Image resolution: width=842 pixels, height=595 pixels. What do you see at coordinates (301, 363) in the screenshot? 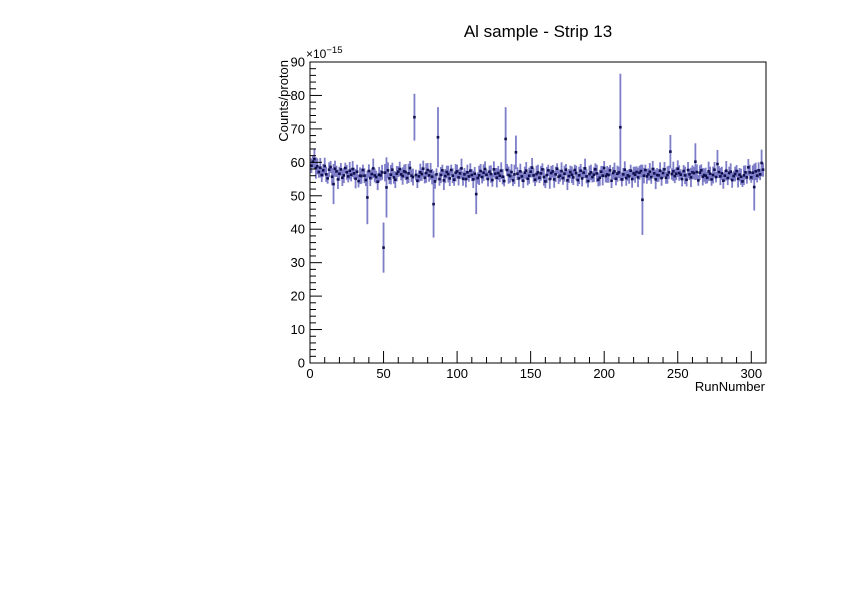
I see `y-tick-label: 0` at bounding box center [301, 363].